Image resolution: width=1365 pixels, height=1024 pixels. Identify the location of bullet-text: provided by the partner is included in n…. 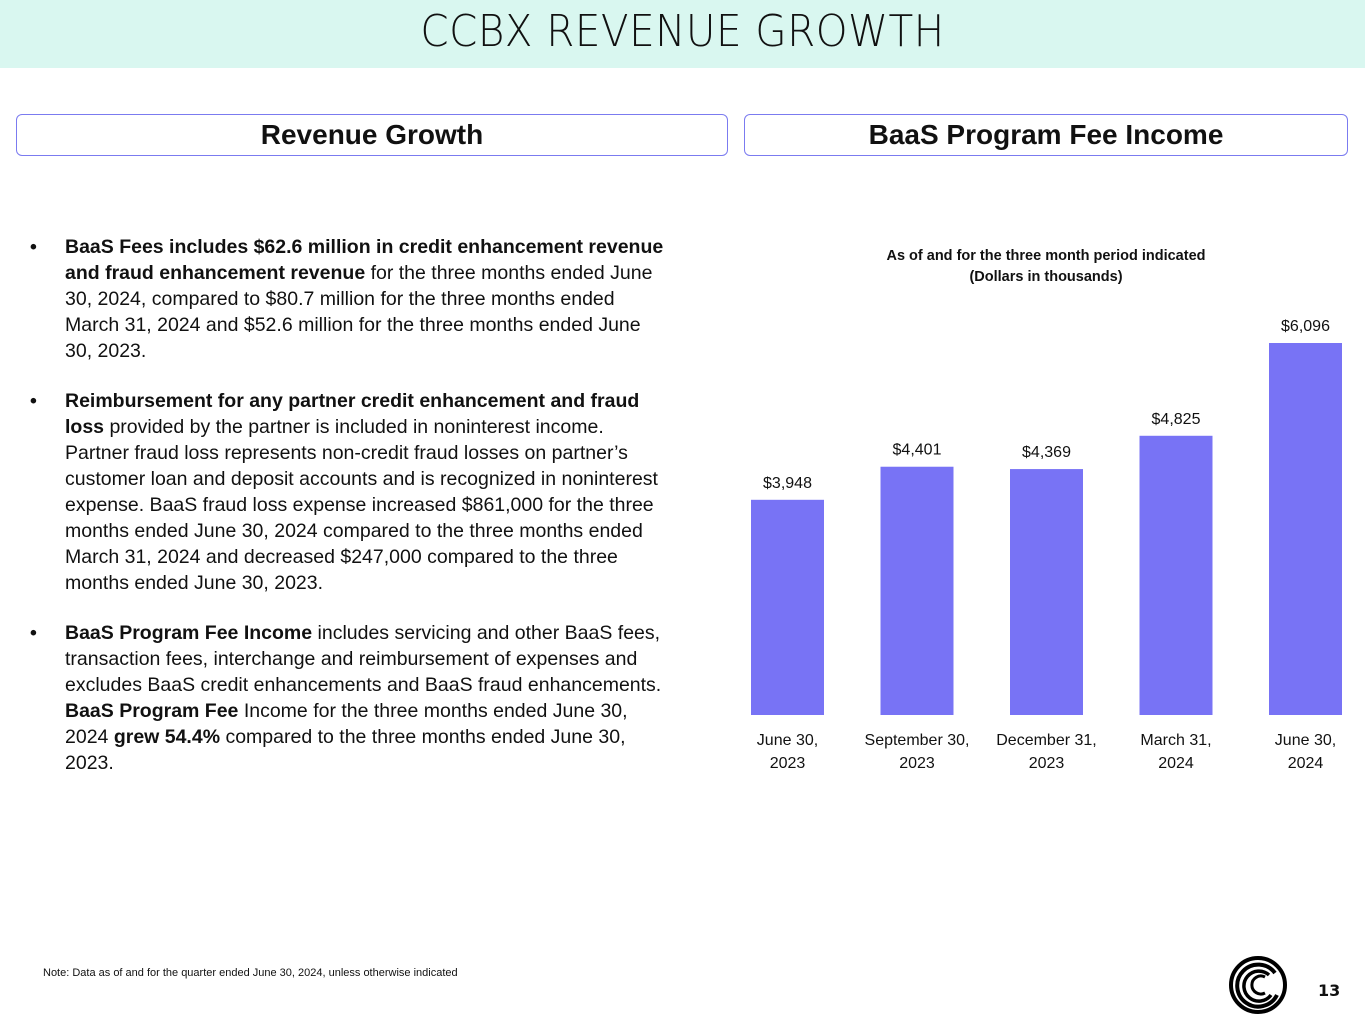
(361, 505).